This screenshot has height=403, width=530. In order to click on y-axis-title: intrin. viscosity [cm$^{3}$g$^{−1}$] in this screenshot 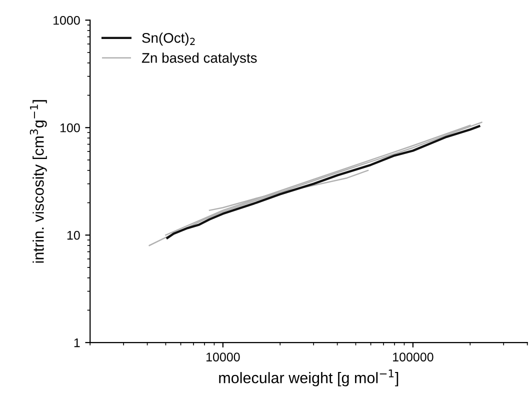, I will do `click(38, 181)`.